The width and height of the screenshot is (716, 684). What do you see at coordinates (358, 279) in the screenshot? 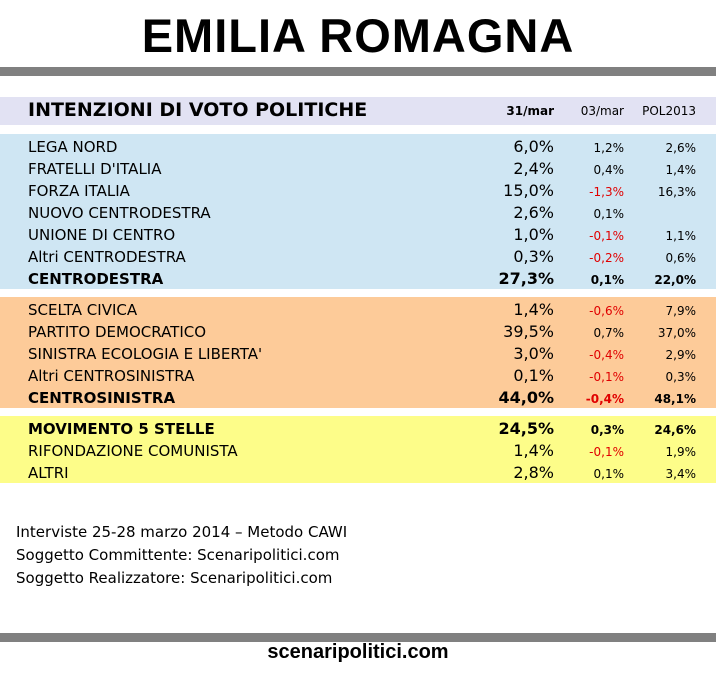
I see `table-row: CENTRODESTRA 27,3% 0,1% 22,0%` at bounding box center [358, 279].